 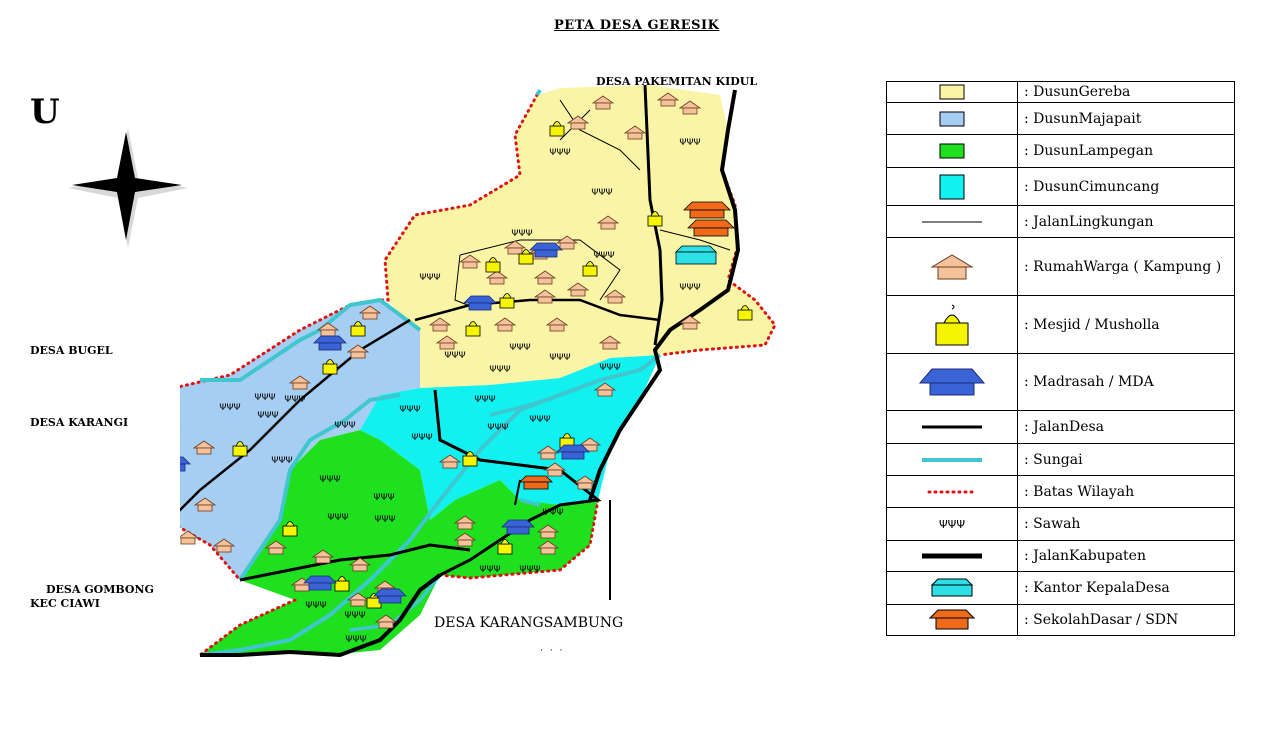 What do you see at coordinates (952, 491) in the screenshot?
I see `dotted-red-line-icon` at bounding box center [952, 491].